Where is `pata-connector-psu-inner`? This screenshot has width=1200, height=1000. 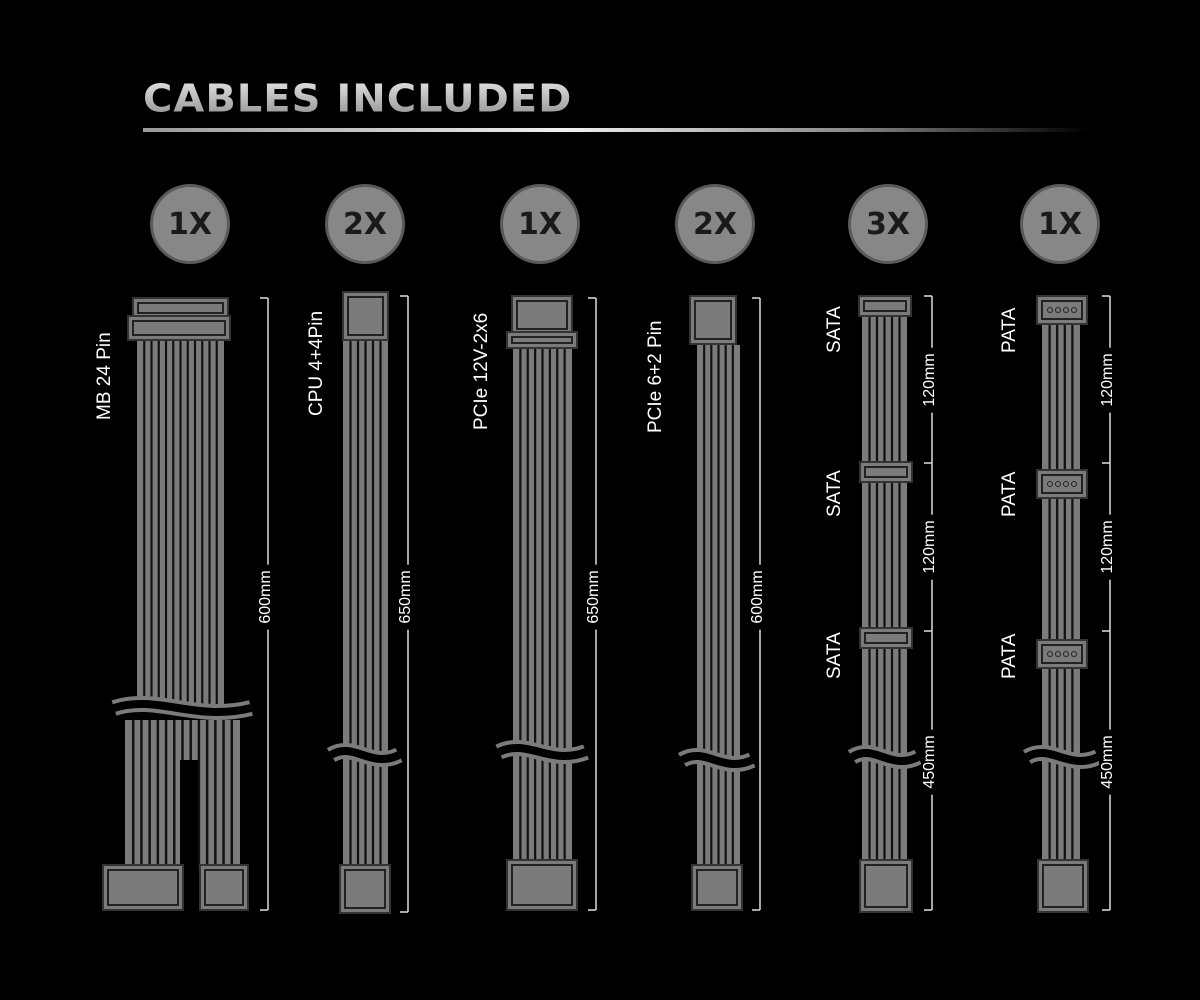
pata-connector-psu-inner is located at coordinates (1063, 886).